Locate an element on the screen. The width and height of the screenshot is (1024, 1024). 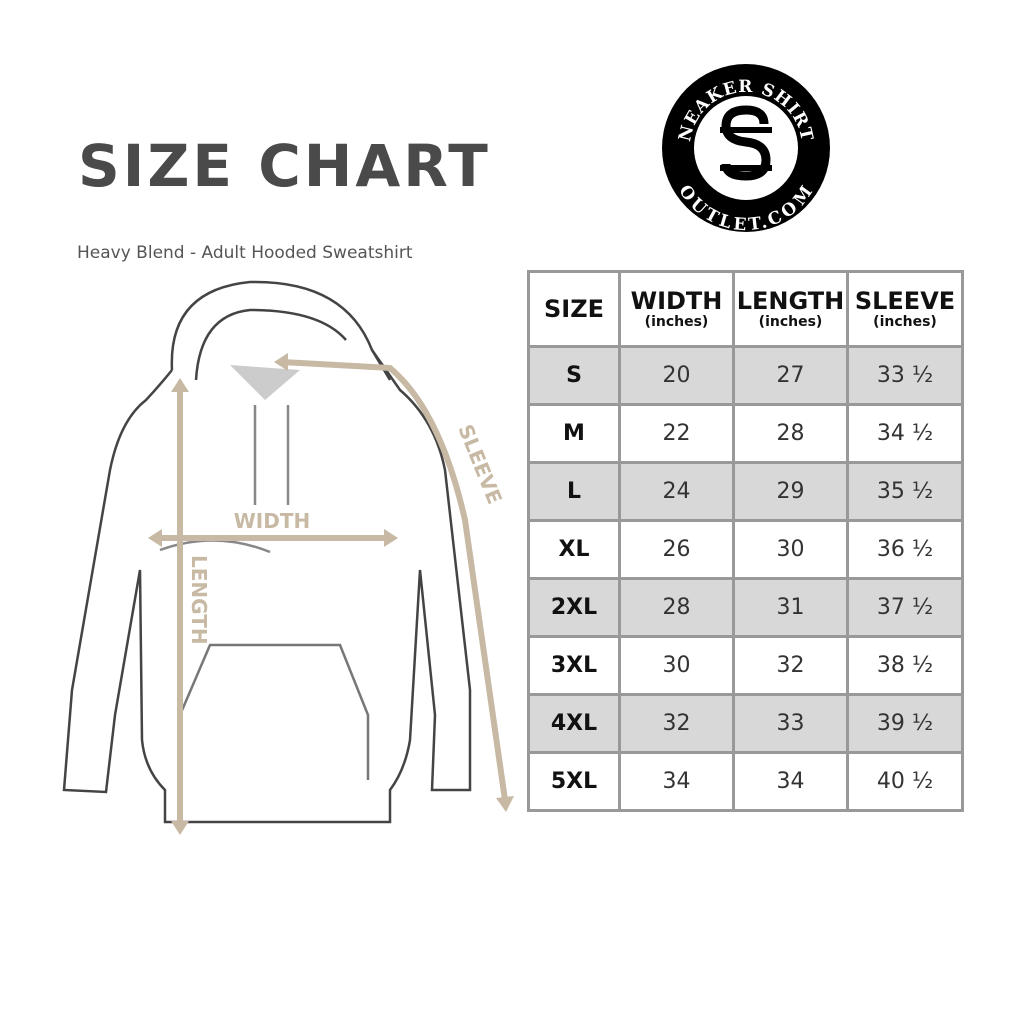
width-cell: 24 is located at coordinates (676, 491).